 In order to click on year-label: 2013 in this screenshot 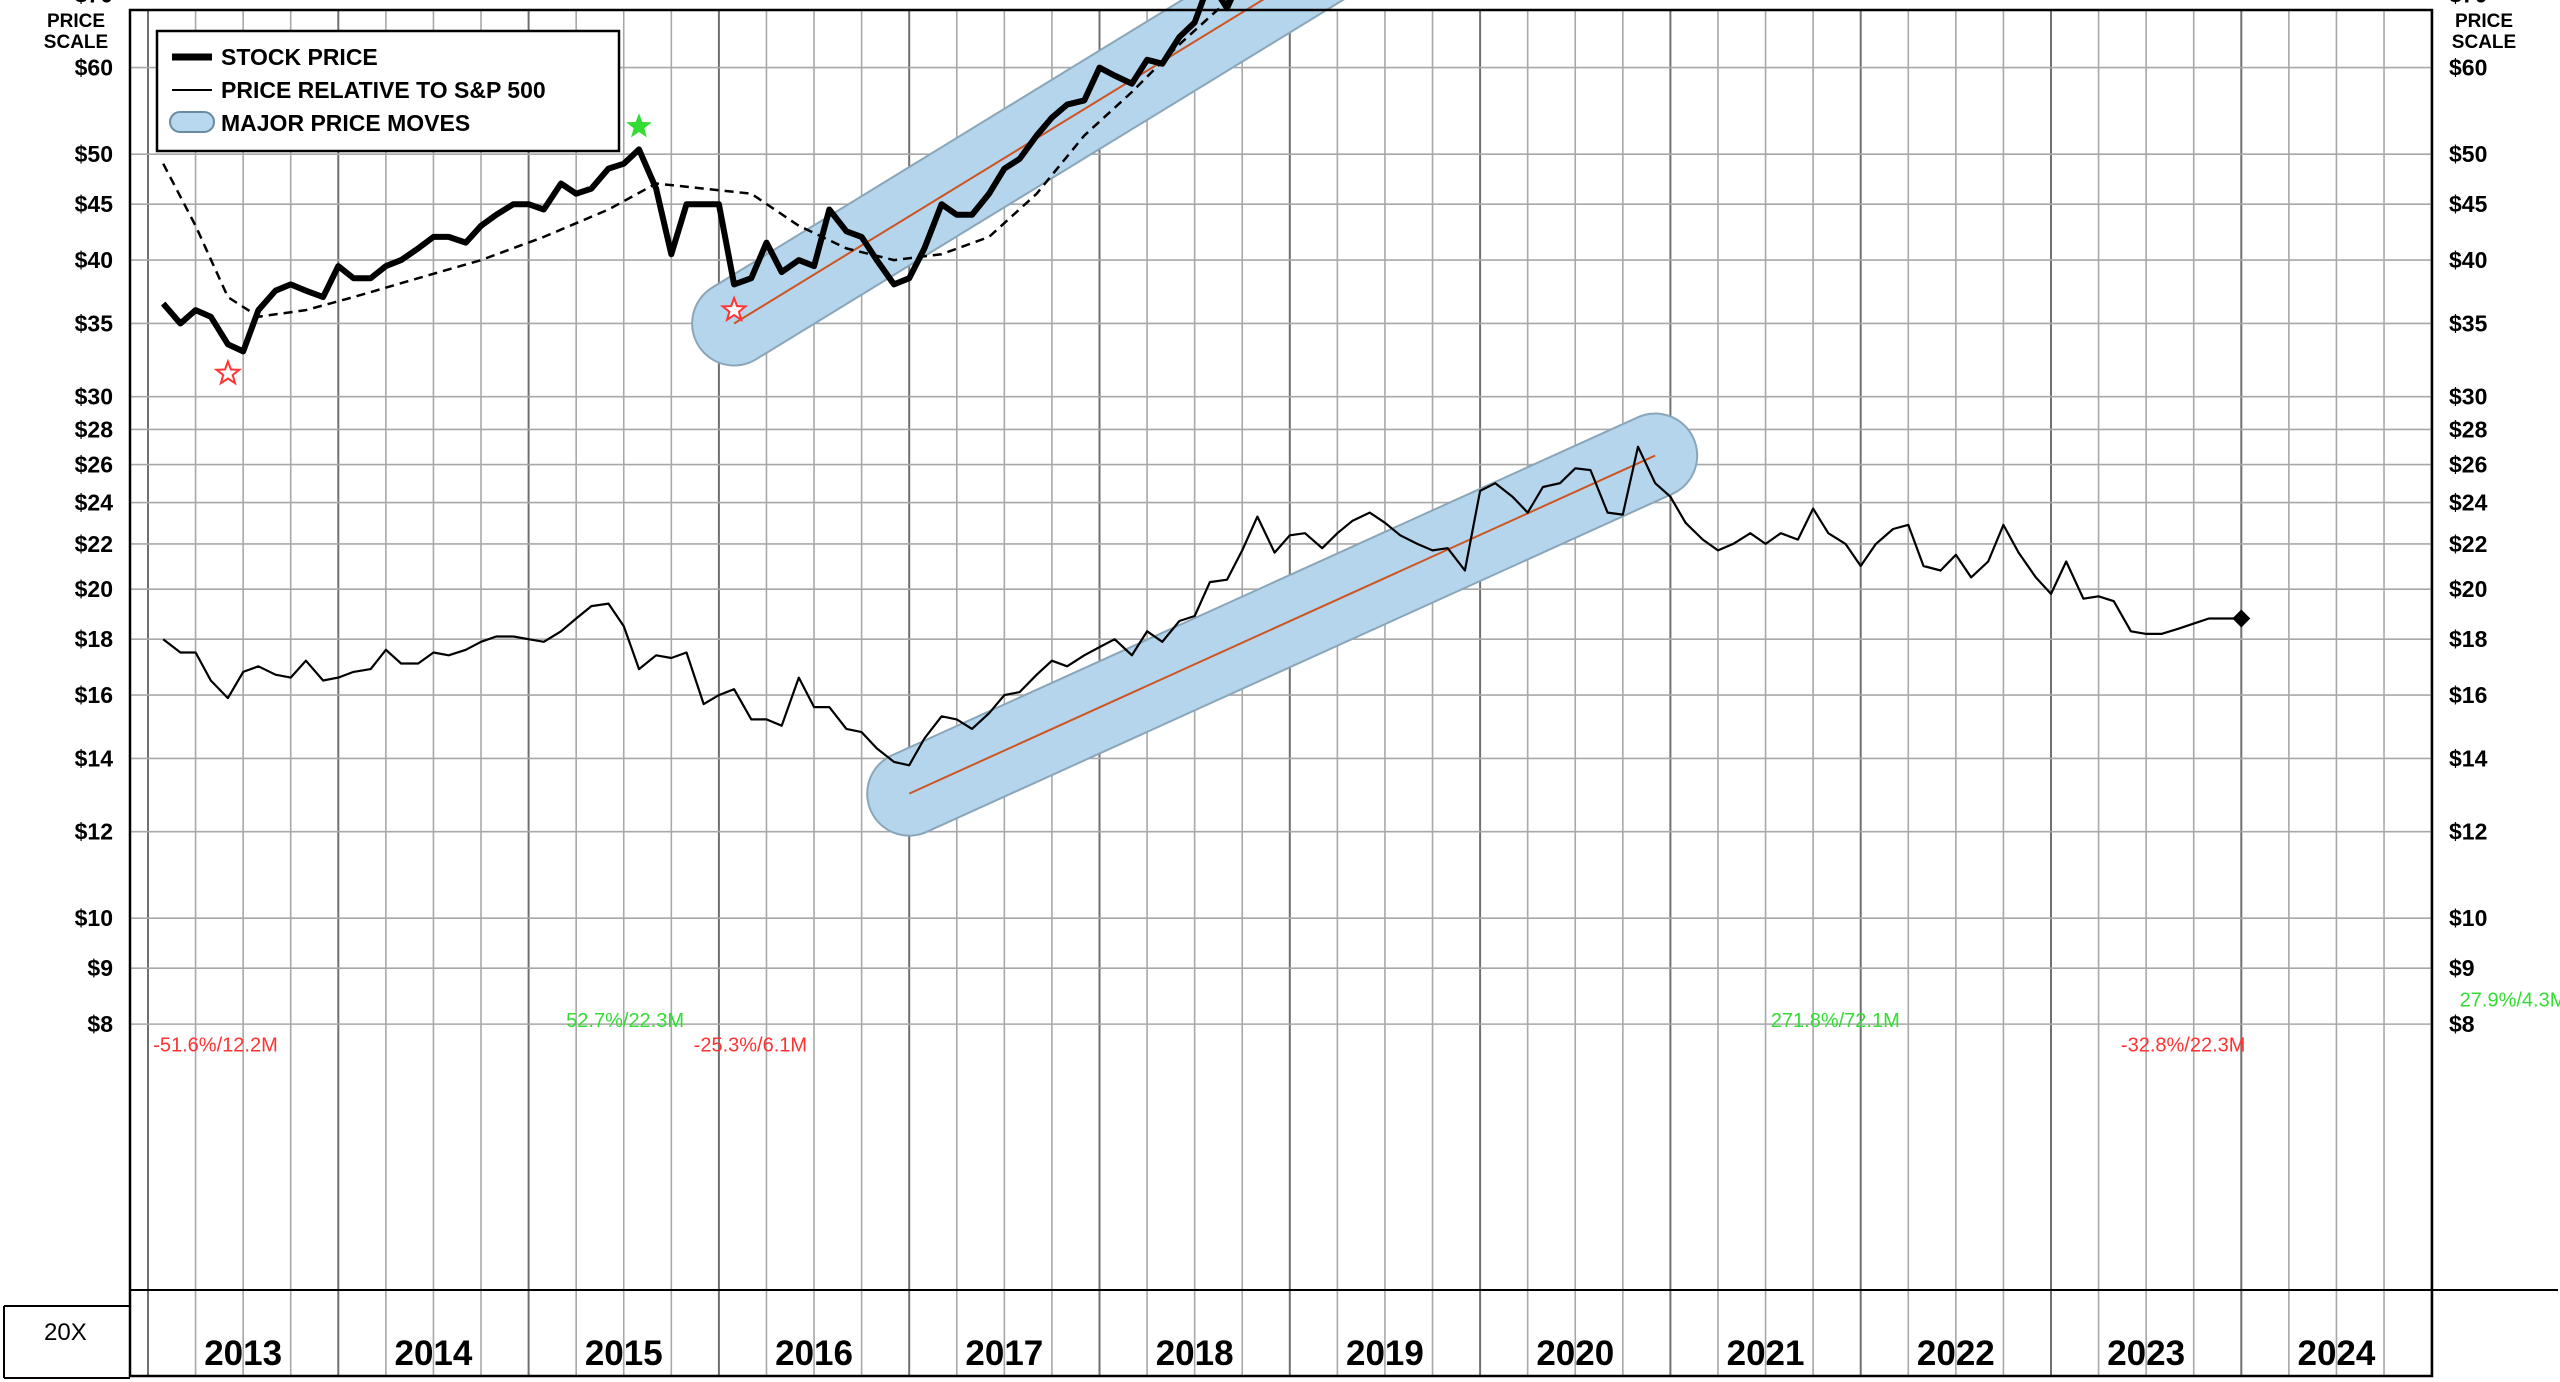, I will do `click(243, 1353)`.